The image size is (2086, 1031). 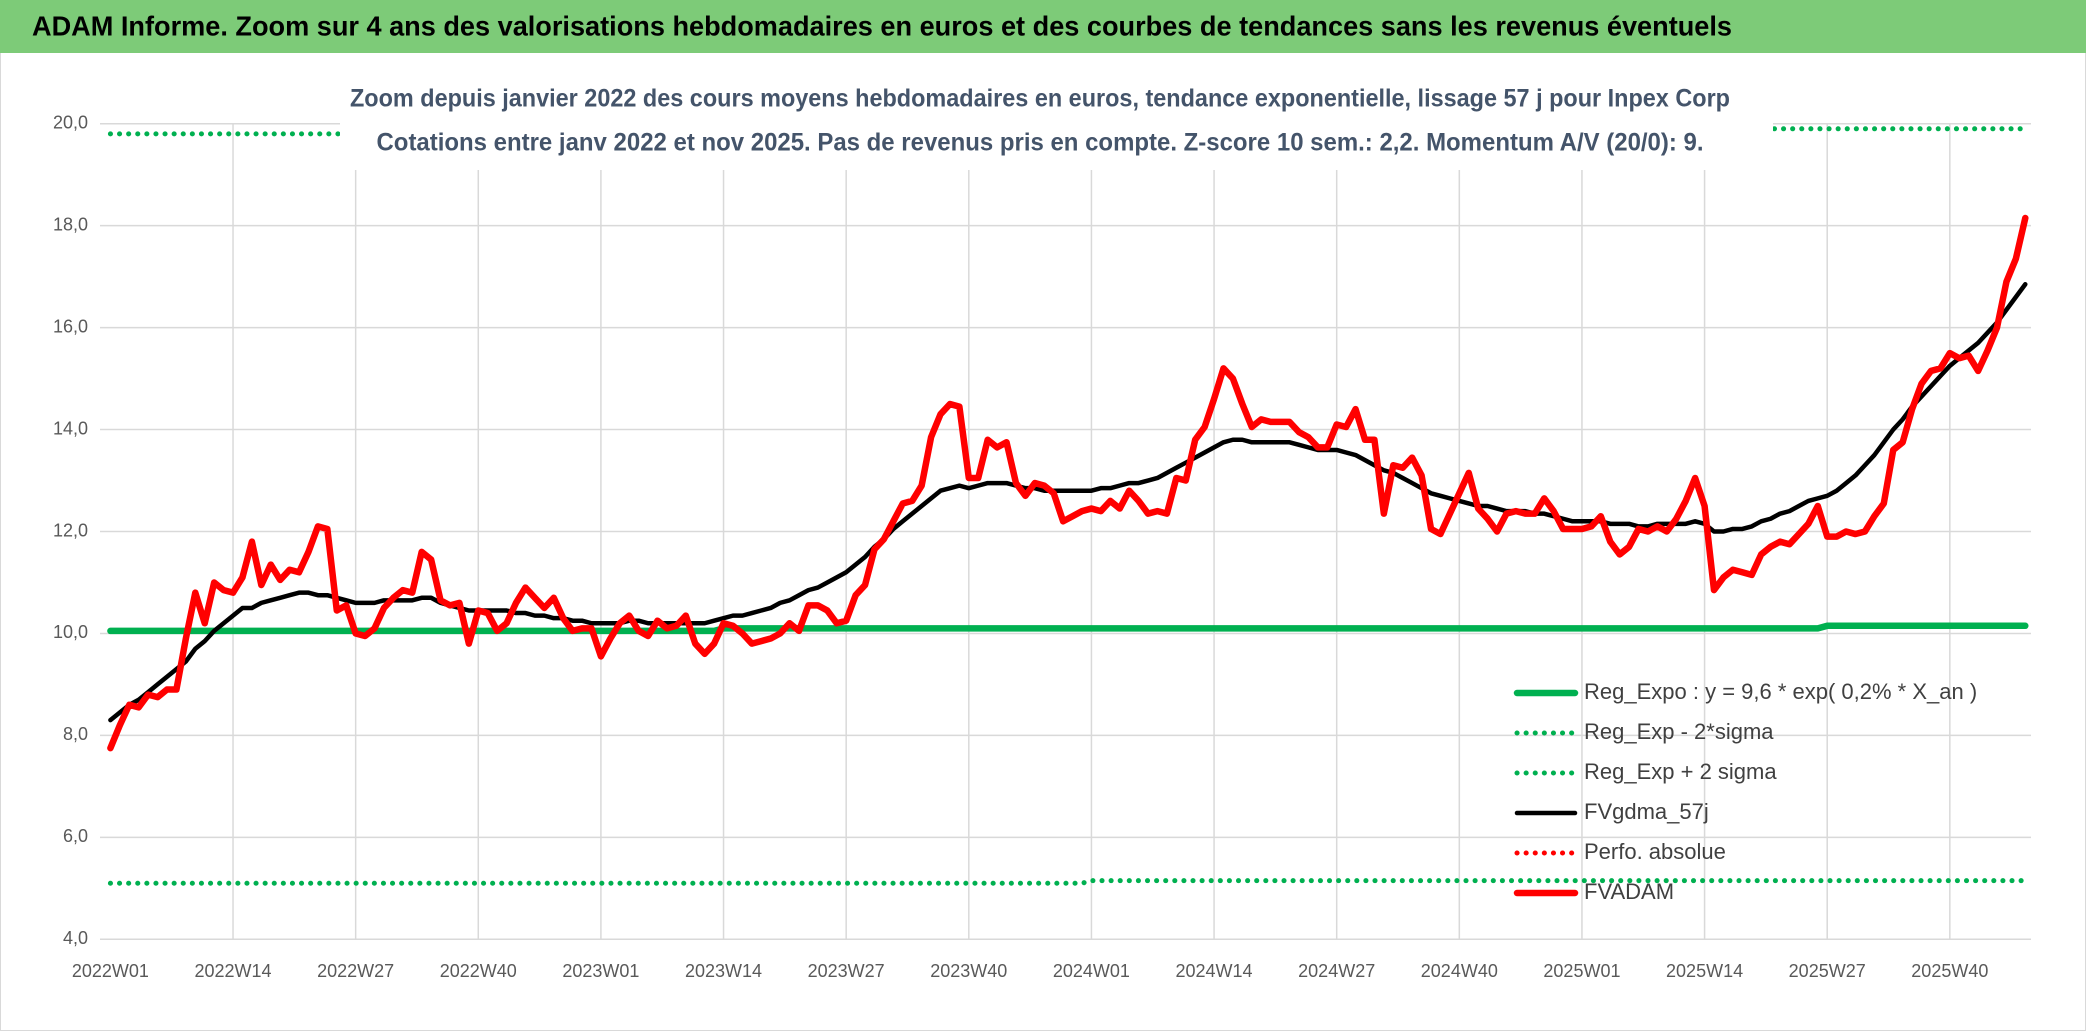 I want to click on y-tick-label: 8,0, so click(x=75, y=734).